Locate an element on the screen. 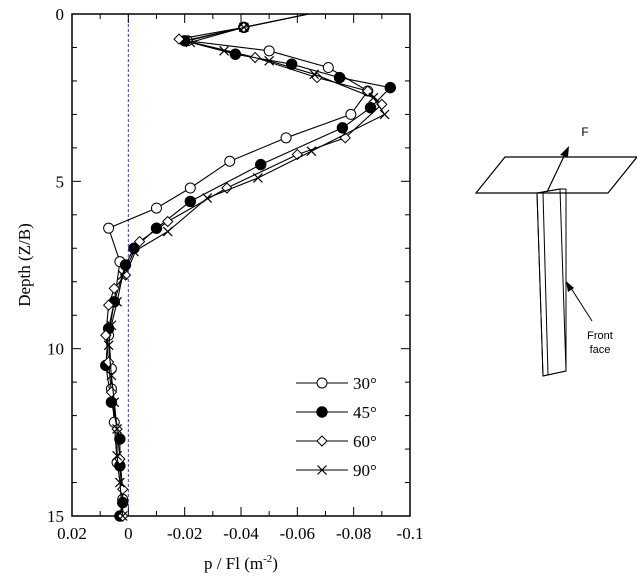 The height and width of the screenshot is (584, 637). ground-plane is located at coordinates (555, 175).